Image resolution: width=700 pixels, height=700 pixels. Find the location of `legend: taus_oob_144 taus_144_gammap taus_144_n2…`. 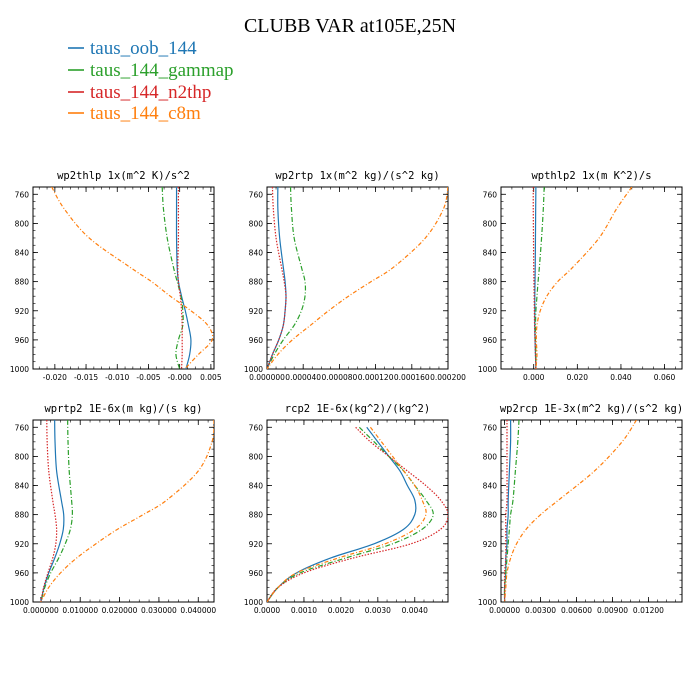

legend: taus_oob_144 taus_144_gammap taus_144_n2… is located at coordinates (151, 81).